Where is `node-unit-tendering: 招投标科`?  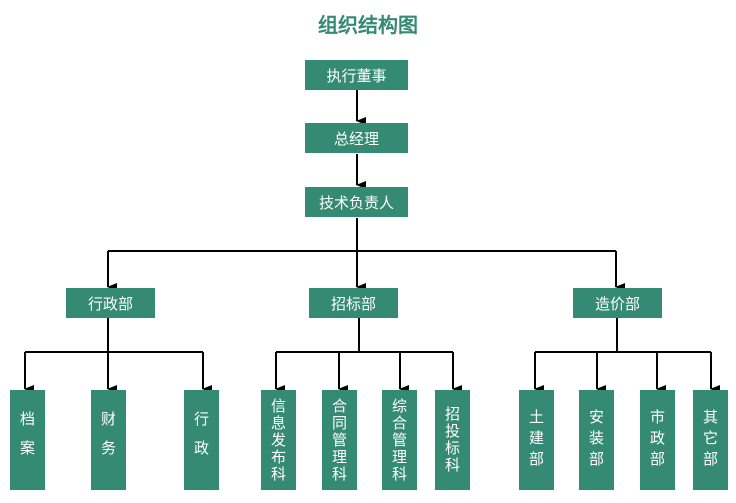
node-unit-tendering: 招投标科 is located at coordinates (452, 440).